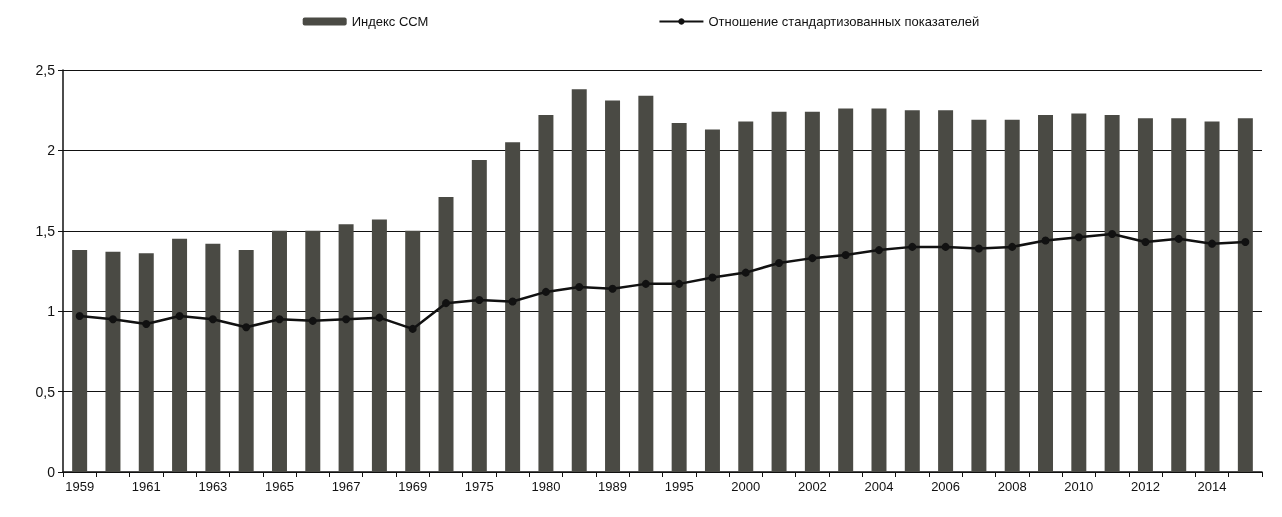 Image resolution: width=1282 pixels, height=517 pixels. What do you see at coordinates (346, 486) in the screenshot?
I see `x-tick-label: 1967` at bounding box center [346, 486].